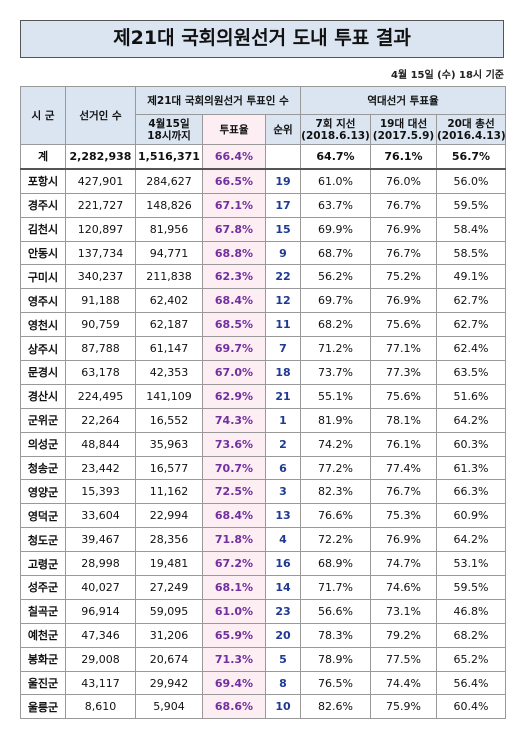  I want to click on table-cell: 75.2%, so click(403, 277).